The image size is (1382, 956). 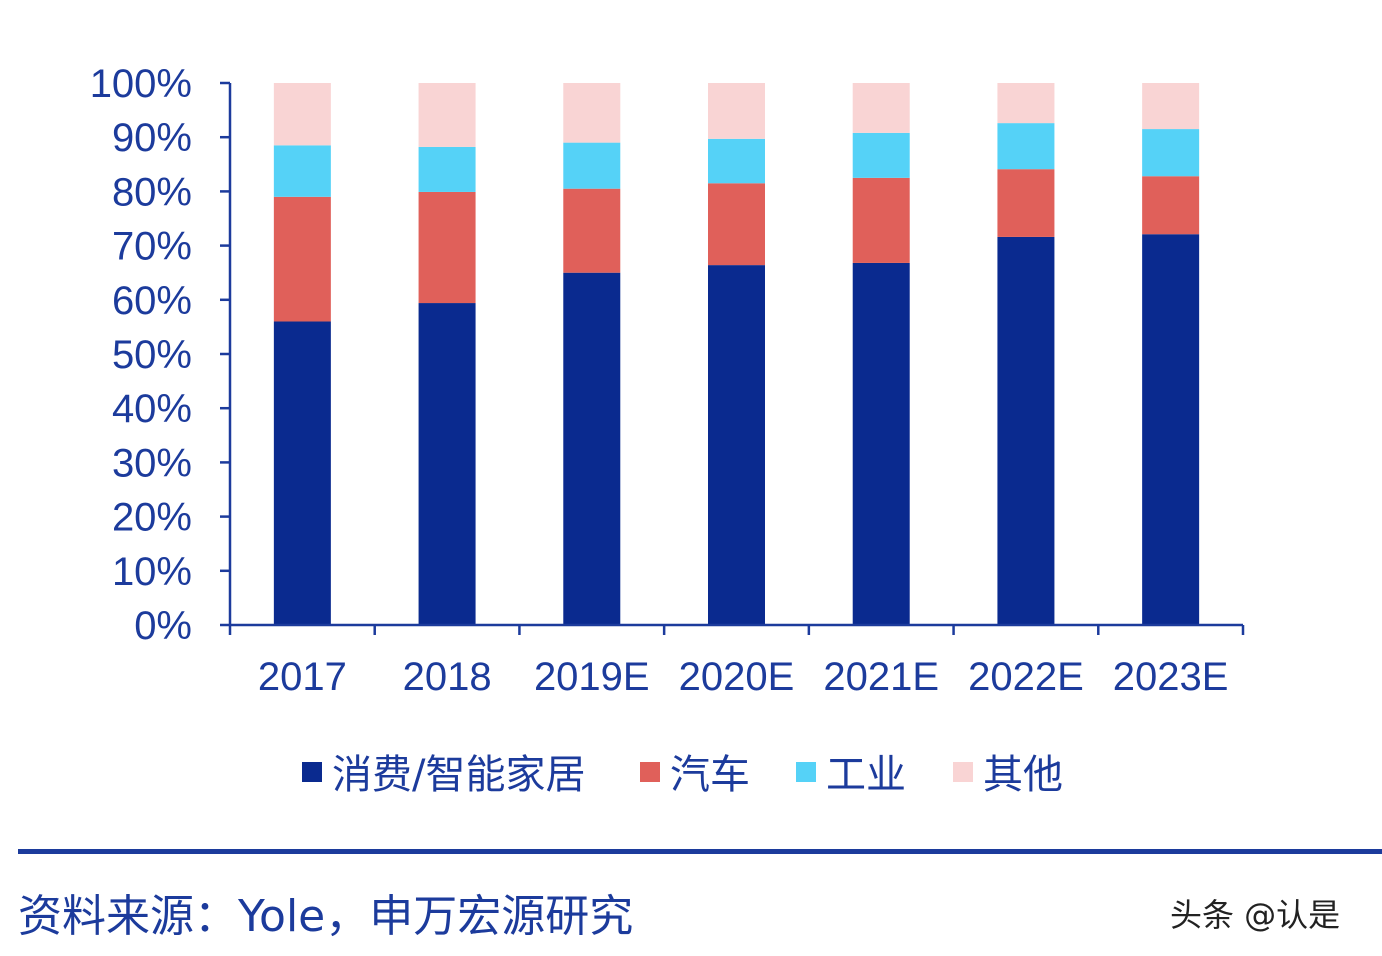 I want to click on x-tick-label: 2022E, so click(x=1026, y=677).